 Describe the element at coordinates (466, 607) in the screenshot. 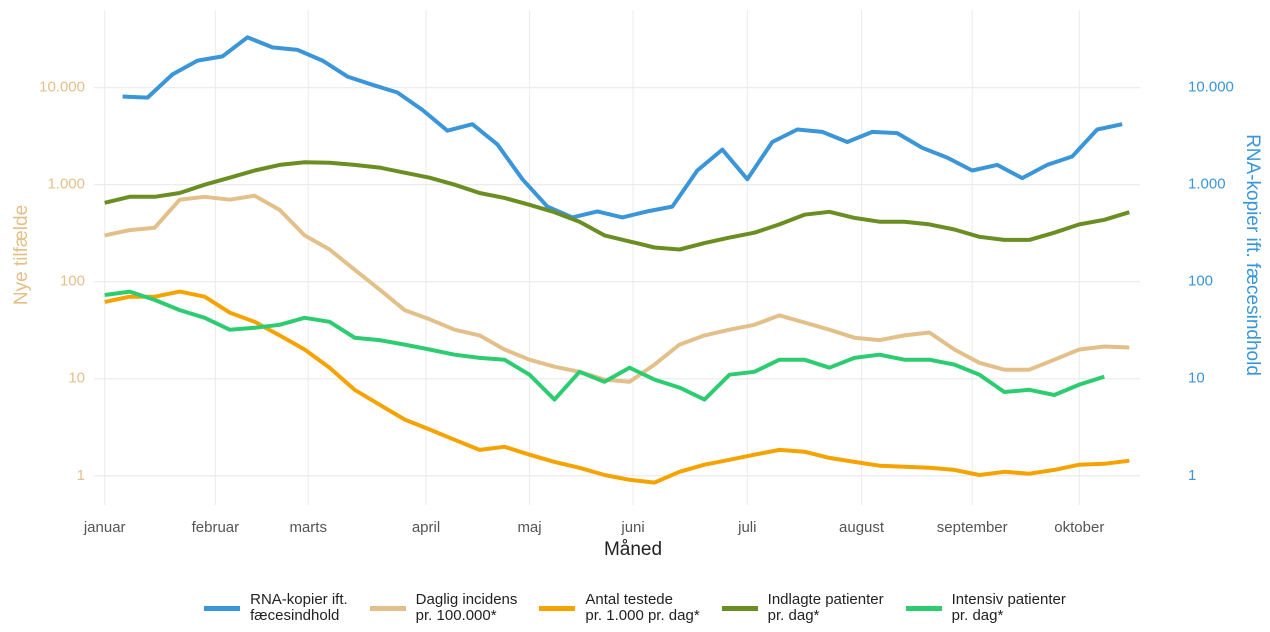

I see `legend-label: Daglig incidens pr. 100.000*` at that location.